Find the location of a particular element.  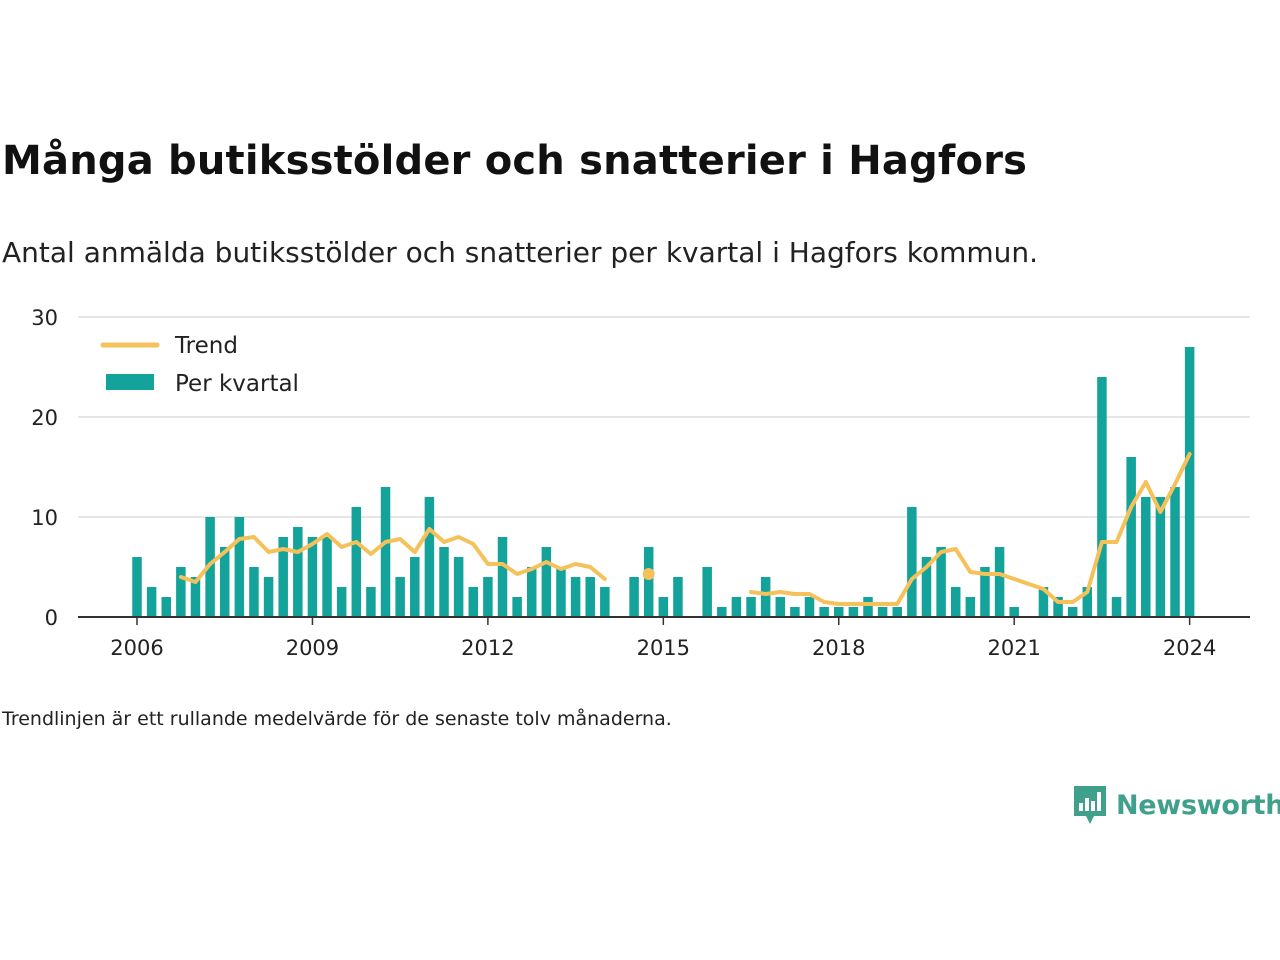

legend: Trend Per kvartal is located at coordinates (199, 365).